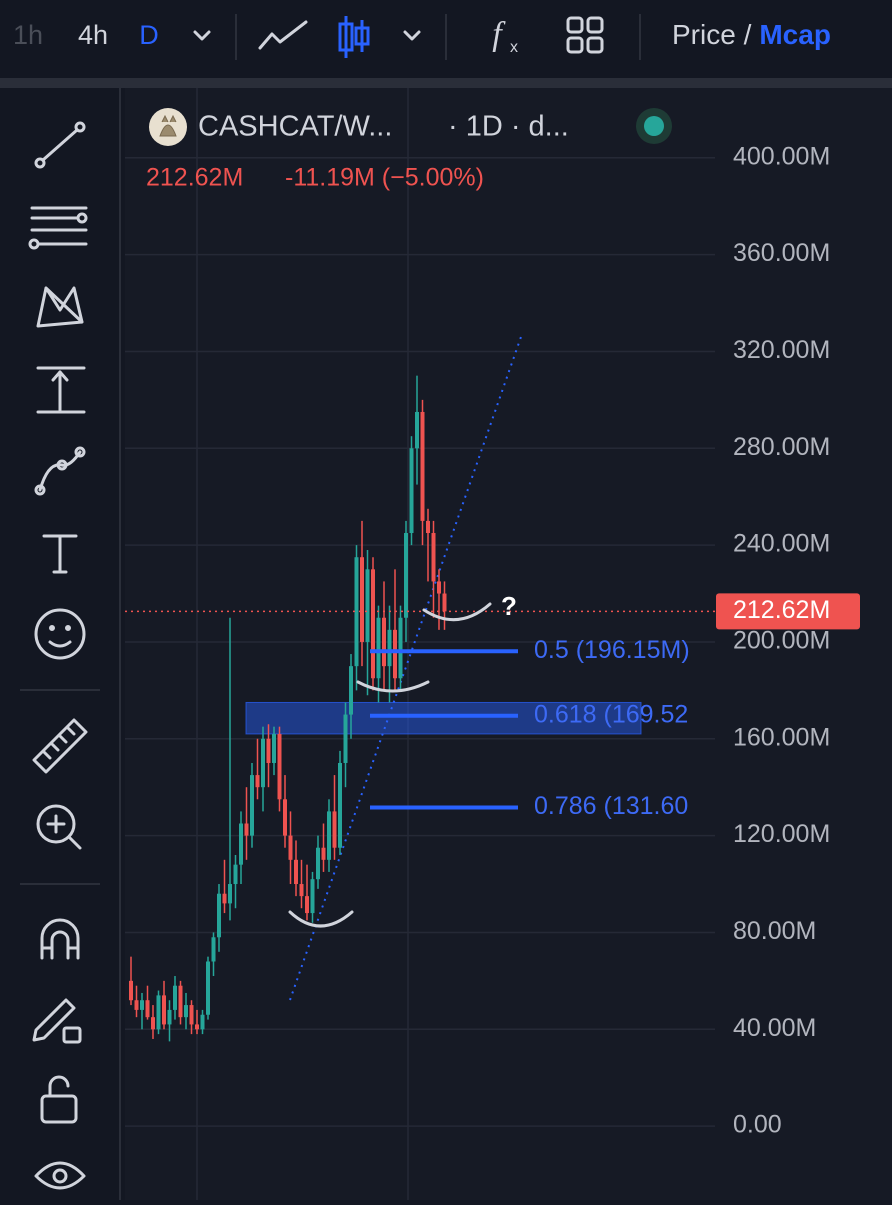 The height and width of the screenshot is (1205, 892). What do you see at coordinates (58, 228) in the screenshot?
I see `fib-tool` at bounding box center [58, 228].